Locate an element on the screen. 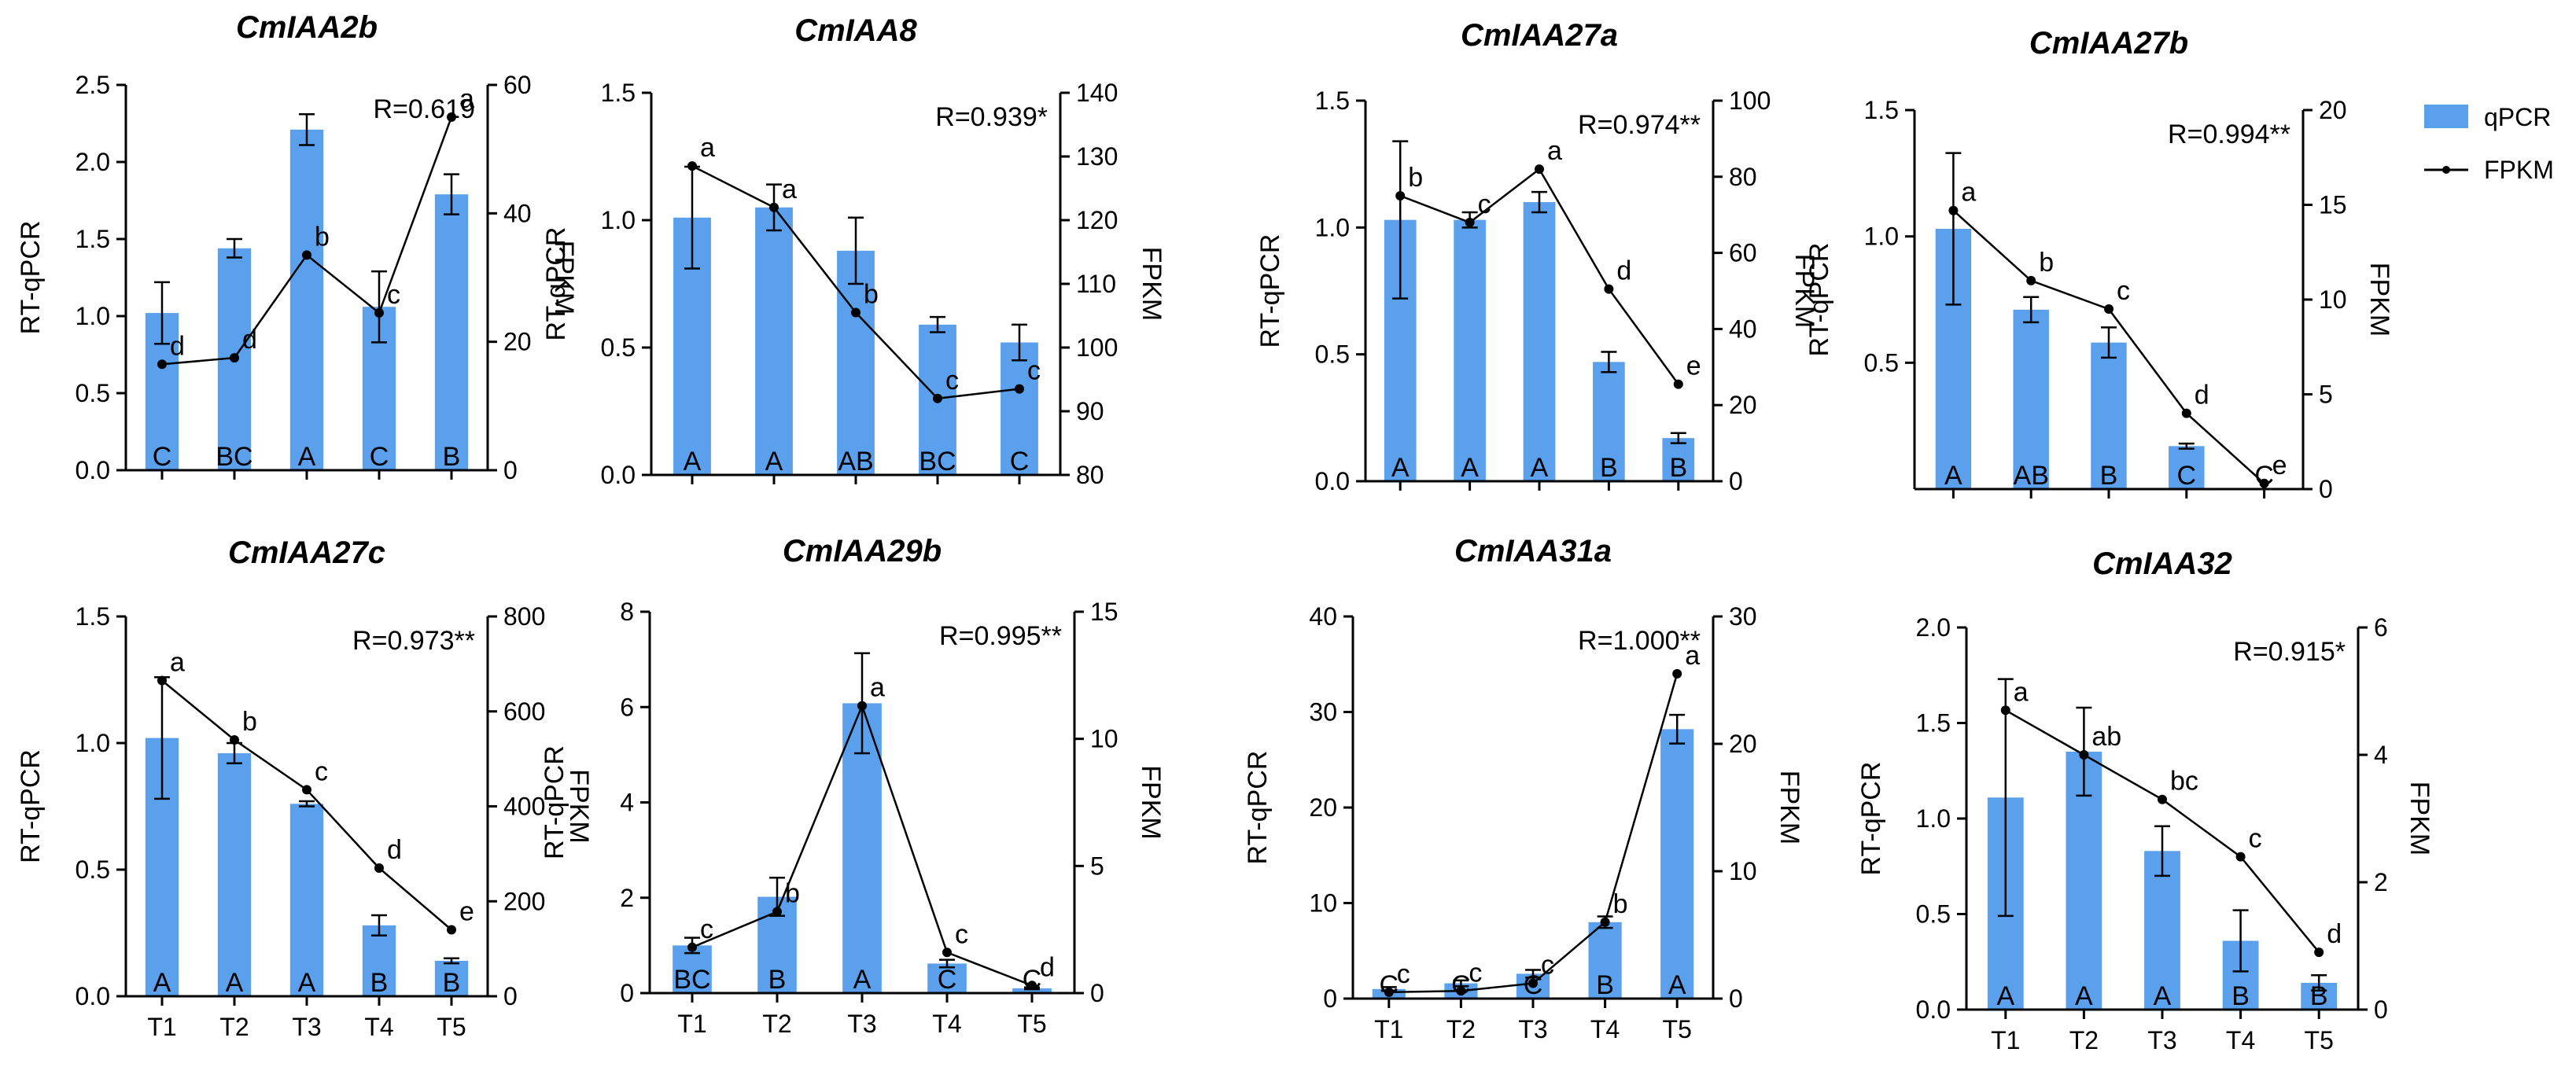  bar-T3 is located at coordinates (306, 900).